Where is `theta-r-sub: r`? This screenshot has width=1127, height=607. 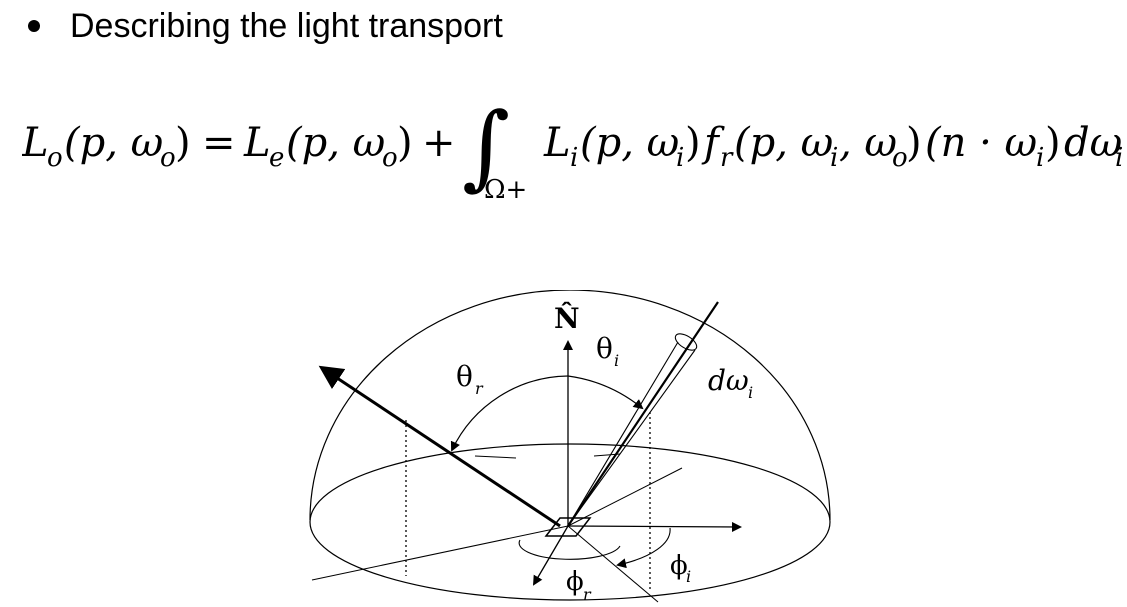 theta-r-sub: r is located at coordinates (479, 388).